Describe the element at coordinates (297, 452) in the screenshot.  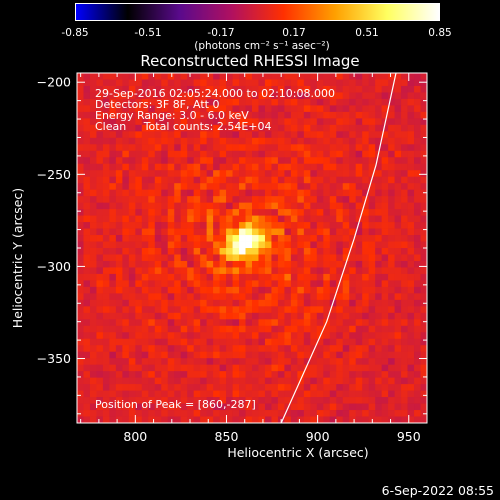
I see `x-axis-label: Heliocentric X (arcsec)` at that location.